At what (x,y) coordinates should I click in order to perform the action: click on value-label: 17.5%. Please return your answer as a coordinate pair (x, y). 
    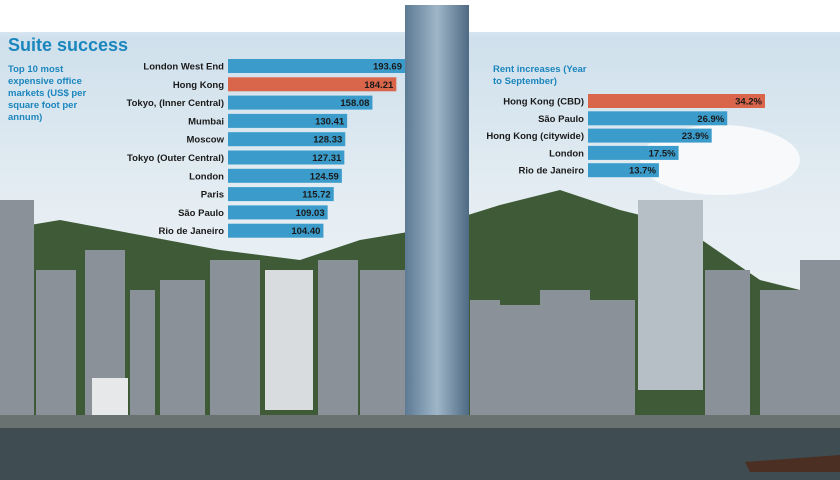
    Looking at the image, I should click on (662, 153).